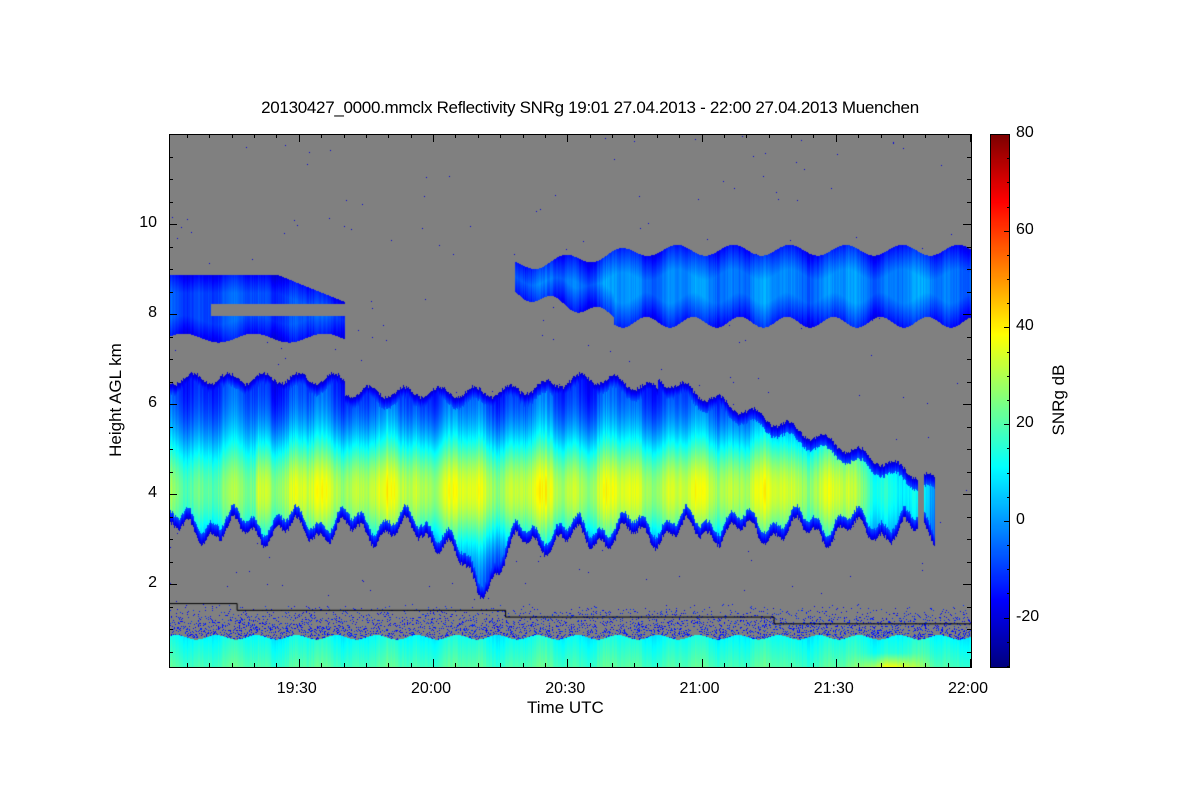 Image resolution: width=1200 pixels, height=800 pixels. I want to click on x-tick-label: 20:00, so click(431, 688).